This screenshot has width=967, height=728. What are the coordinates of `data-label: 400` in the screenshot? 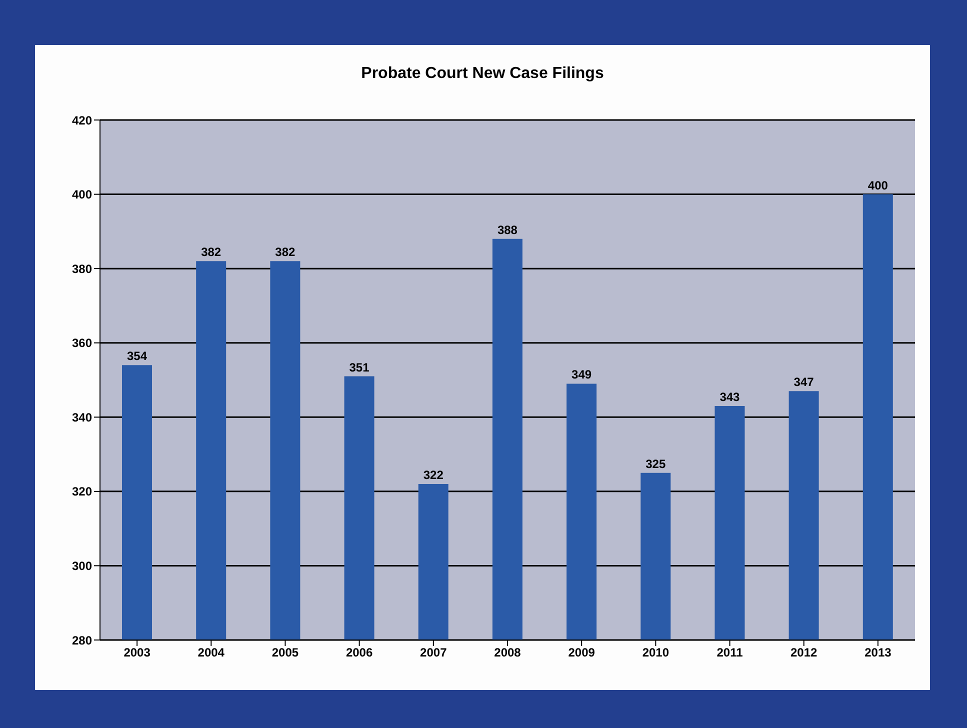 It's located at (878, 185).